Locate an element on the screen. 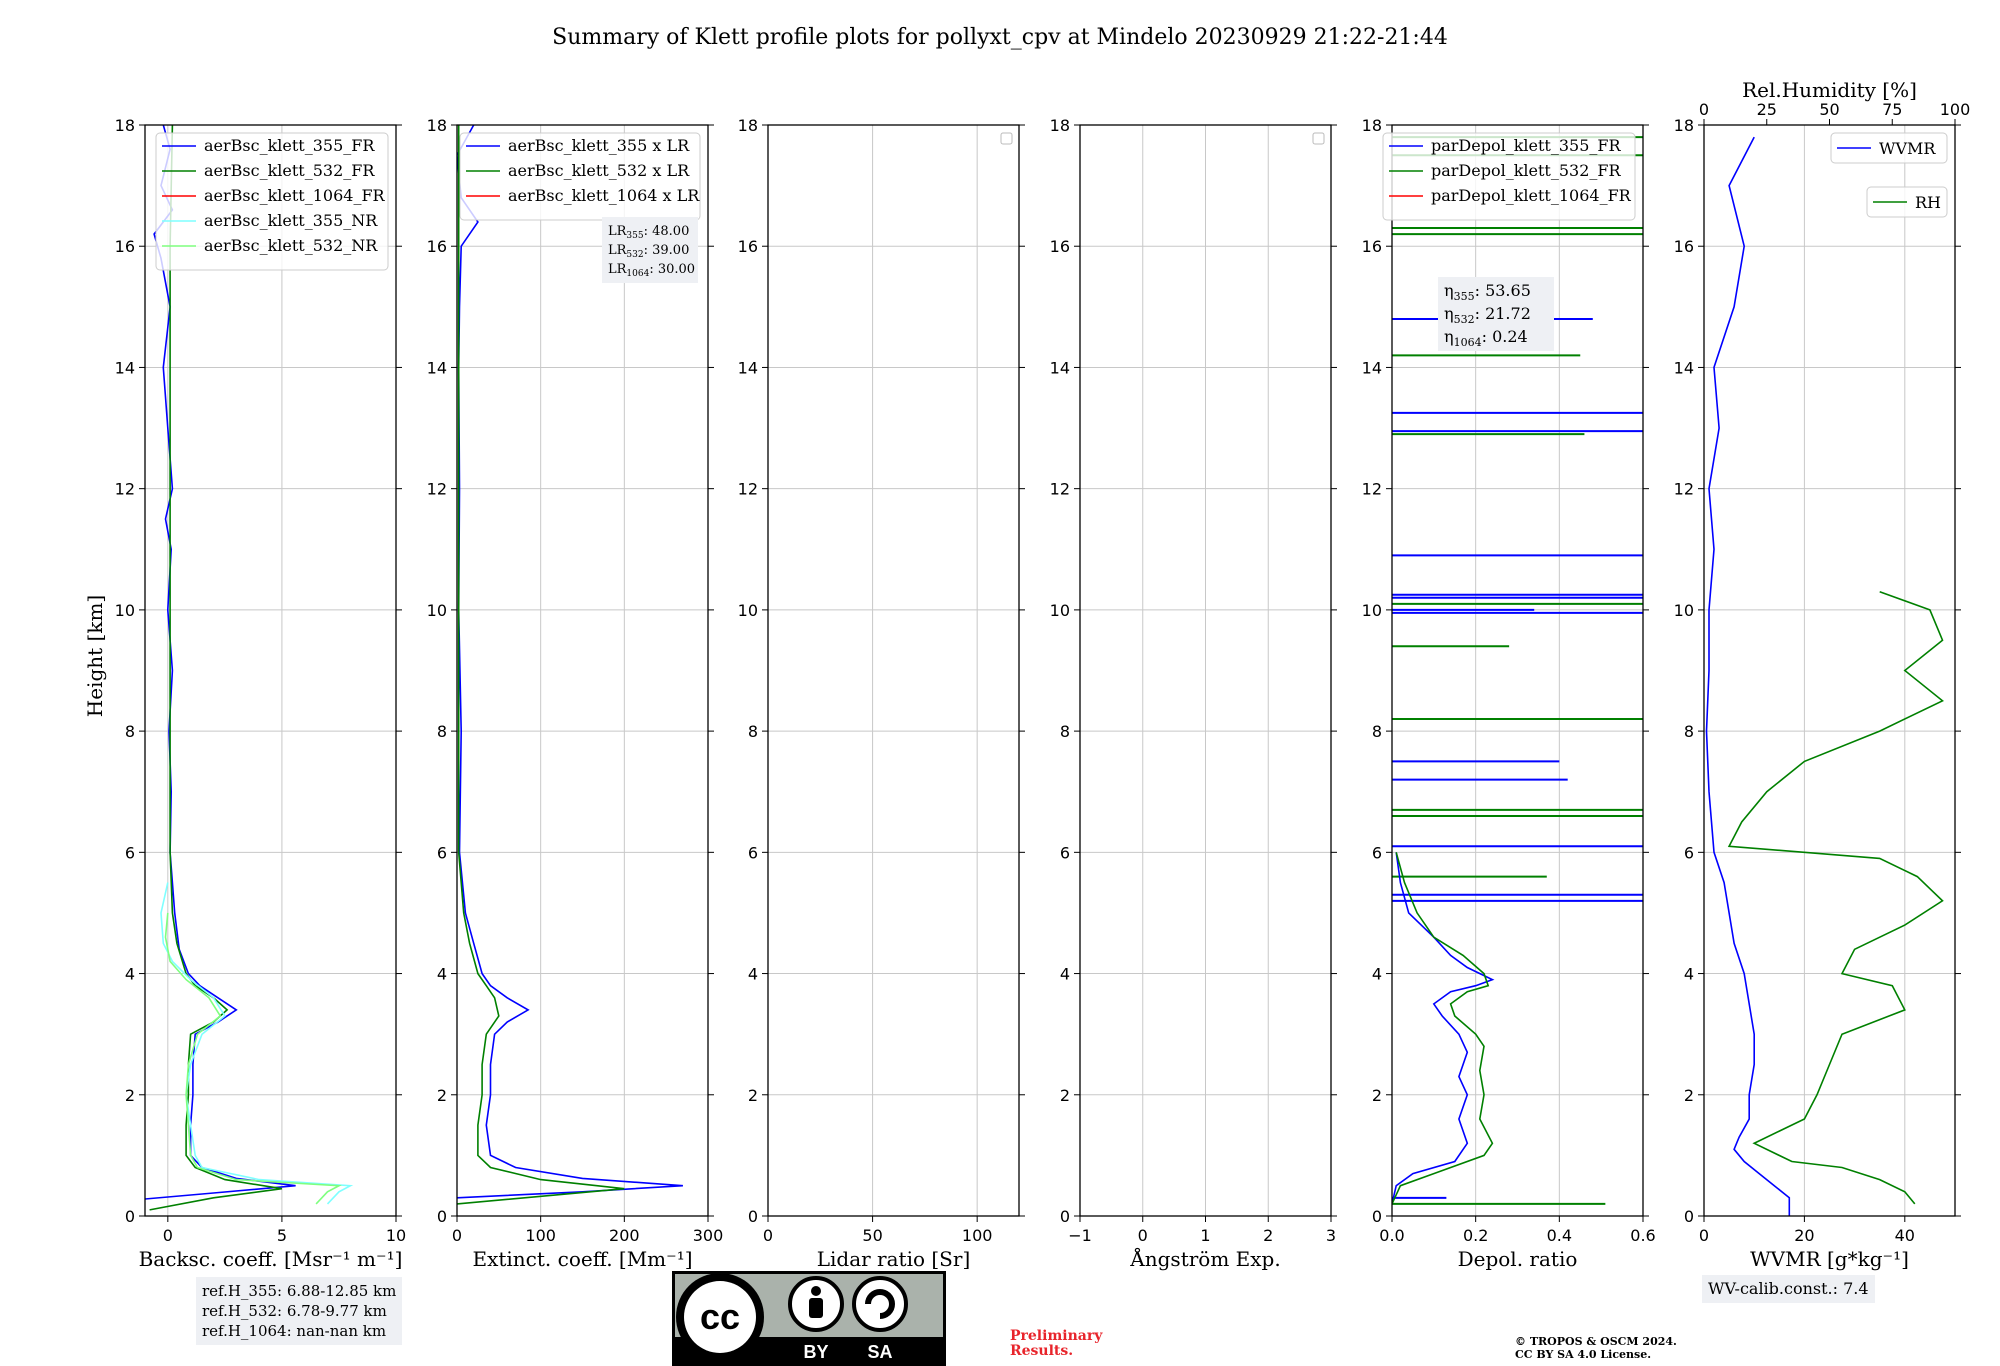 This screenshot has height=1366, width=2000. legend-label: aerBsc_klett_1064 x LR is located at coordinates (604, 195).